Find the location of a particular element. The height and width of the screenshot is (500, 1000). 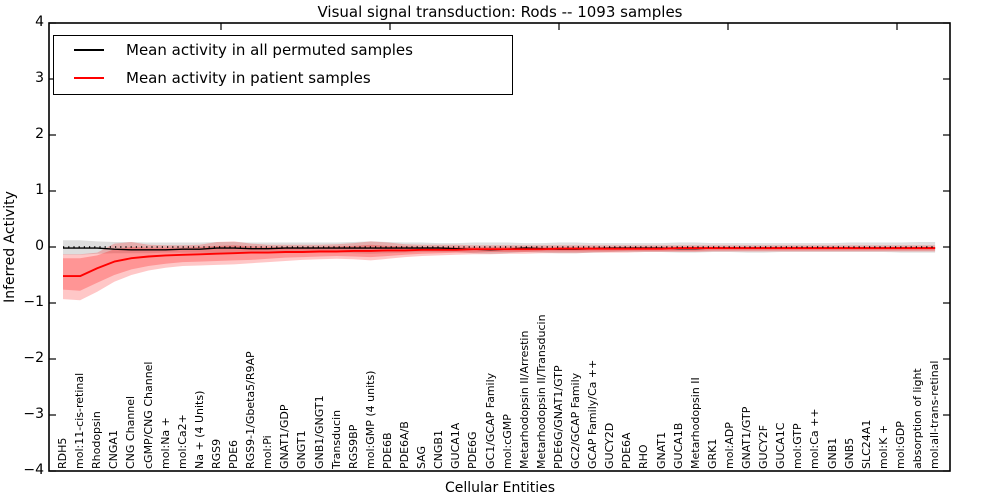

x-tick-label: GRK1 is located at coordinates (712, 453).